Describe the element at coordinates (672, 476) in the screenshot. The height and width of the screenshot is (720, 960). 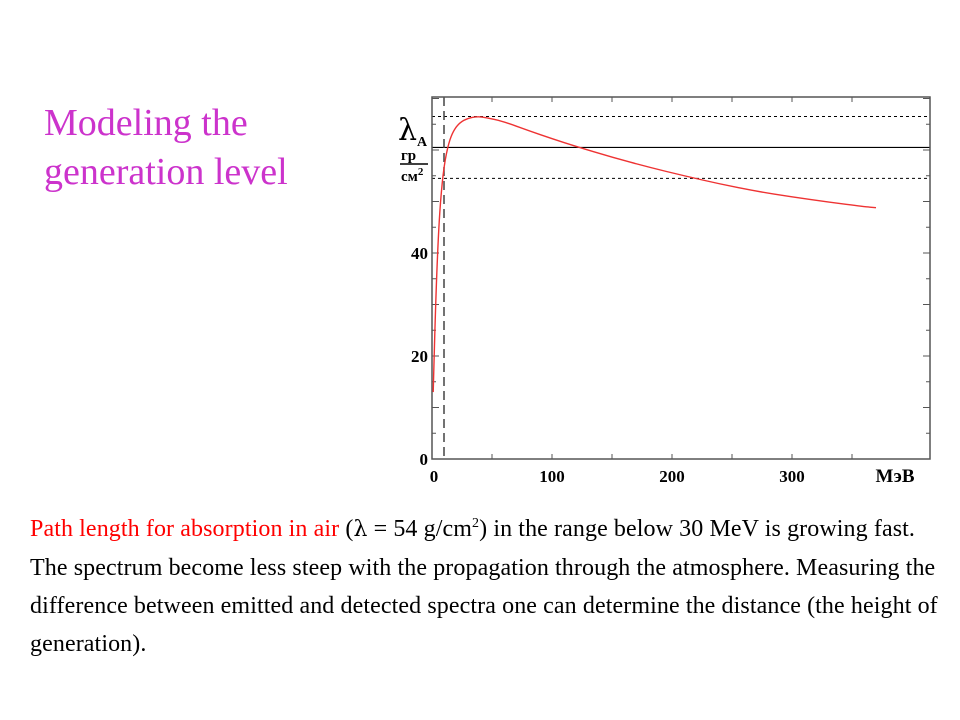
I see `x-tick-label: 200` at that location.